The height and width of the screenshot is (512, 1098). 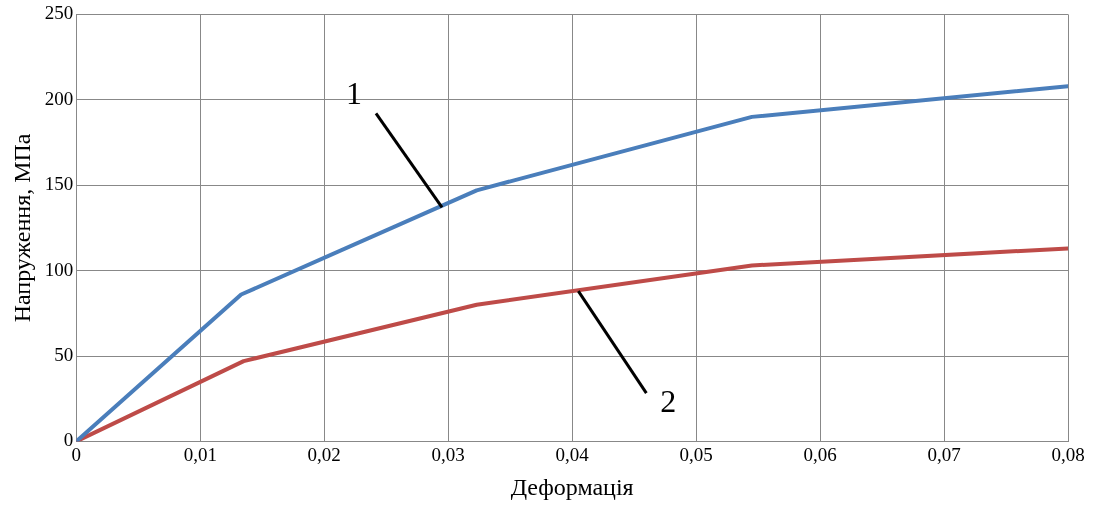 I want to click on x-tick-label: 0,03, so click(x=448, y=454).